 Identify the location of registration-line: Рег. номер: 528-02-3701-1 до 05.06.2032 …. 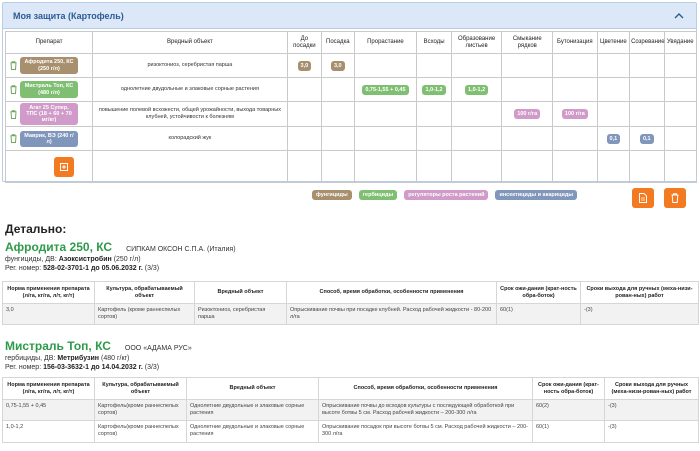
(82, 268).